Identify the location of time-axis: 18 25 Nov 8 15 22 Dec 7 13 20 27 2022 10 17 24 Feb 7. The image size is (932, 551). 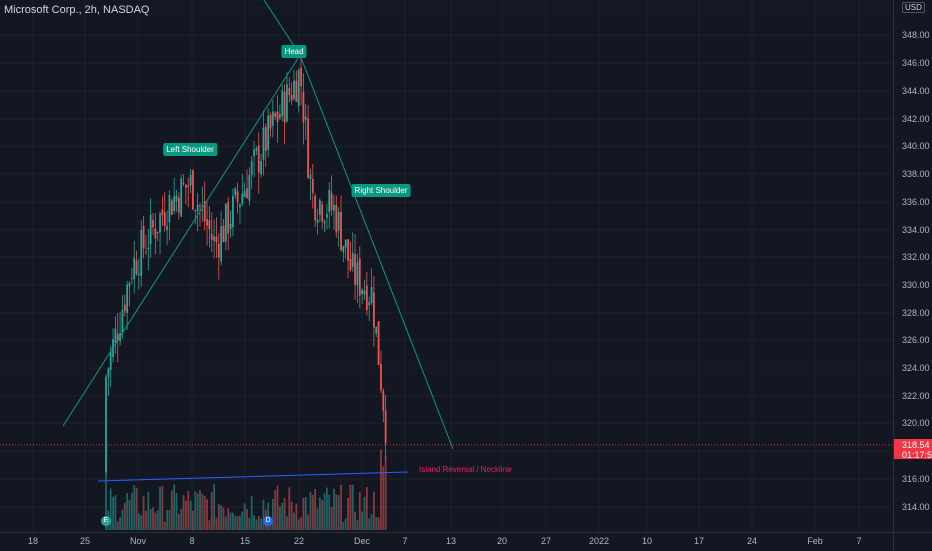
(446, 541).